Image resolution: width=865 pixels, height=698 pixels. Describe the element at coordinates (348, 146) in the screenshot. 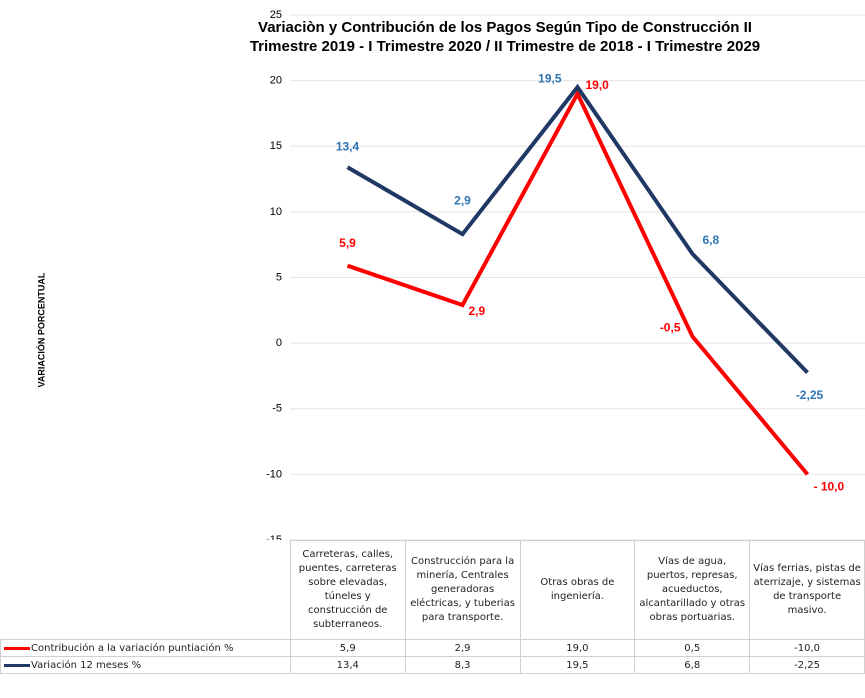

I see `point-label: 13,4` at that location.